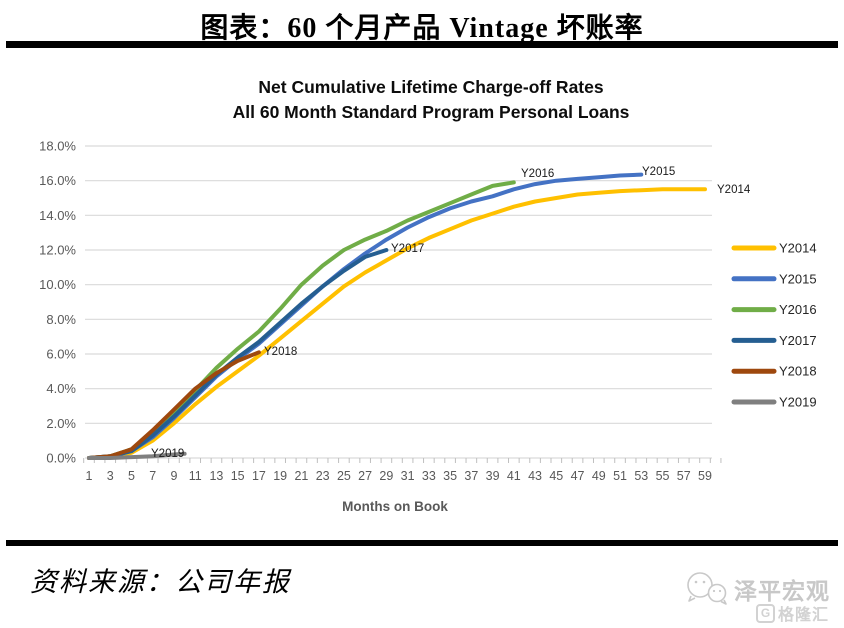  Describe the element at coordinates (167, 454) in the screenshot. I see `series-label-y2019: Y2019` at that location.